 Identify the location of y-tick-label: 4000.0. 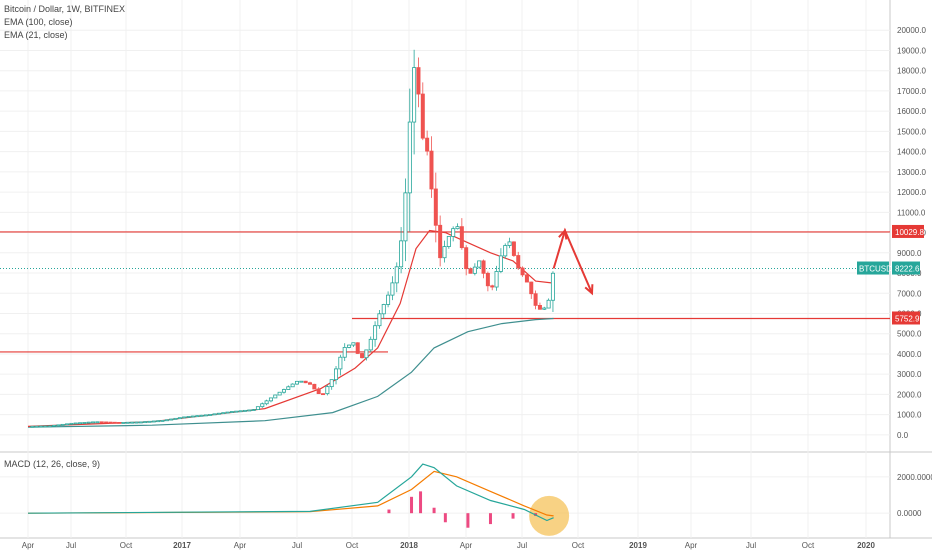
(909, 354).